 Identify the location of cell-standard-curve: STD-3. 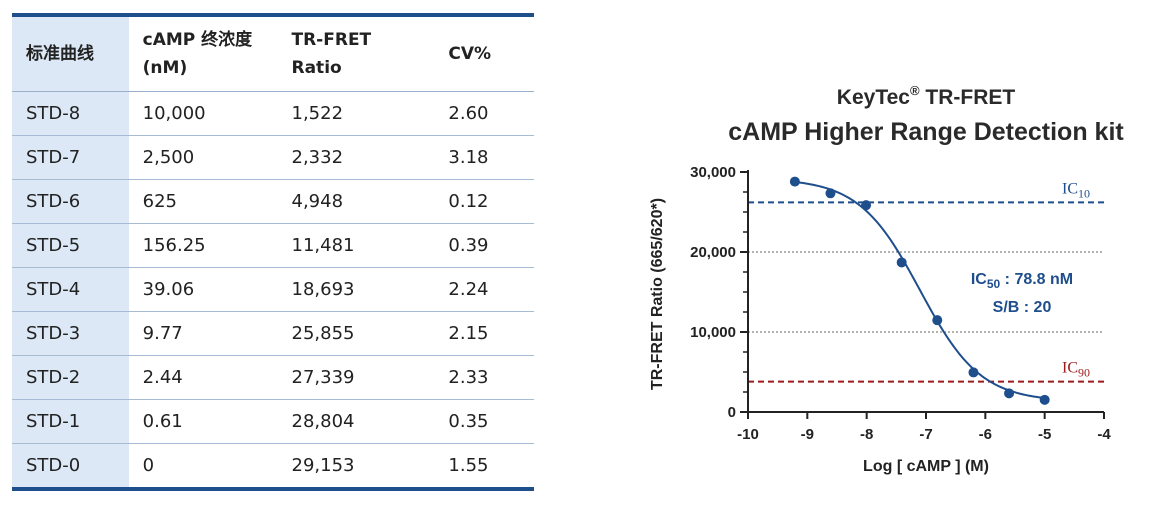
(70, 333).